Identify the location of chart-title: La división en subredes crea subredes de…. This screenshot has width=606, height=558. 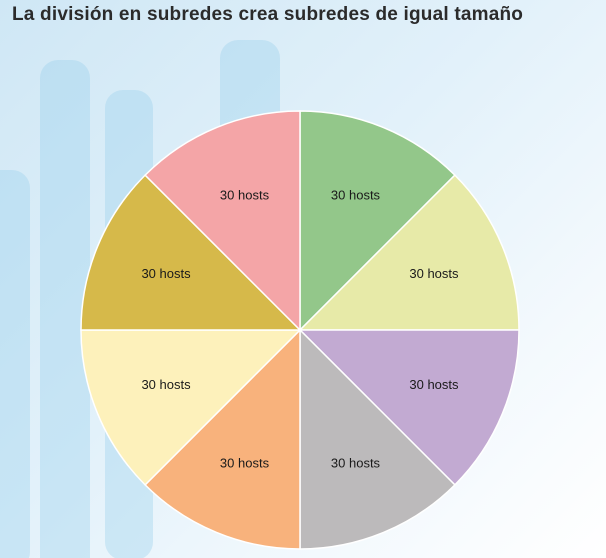
(268, 14).